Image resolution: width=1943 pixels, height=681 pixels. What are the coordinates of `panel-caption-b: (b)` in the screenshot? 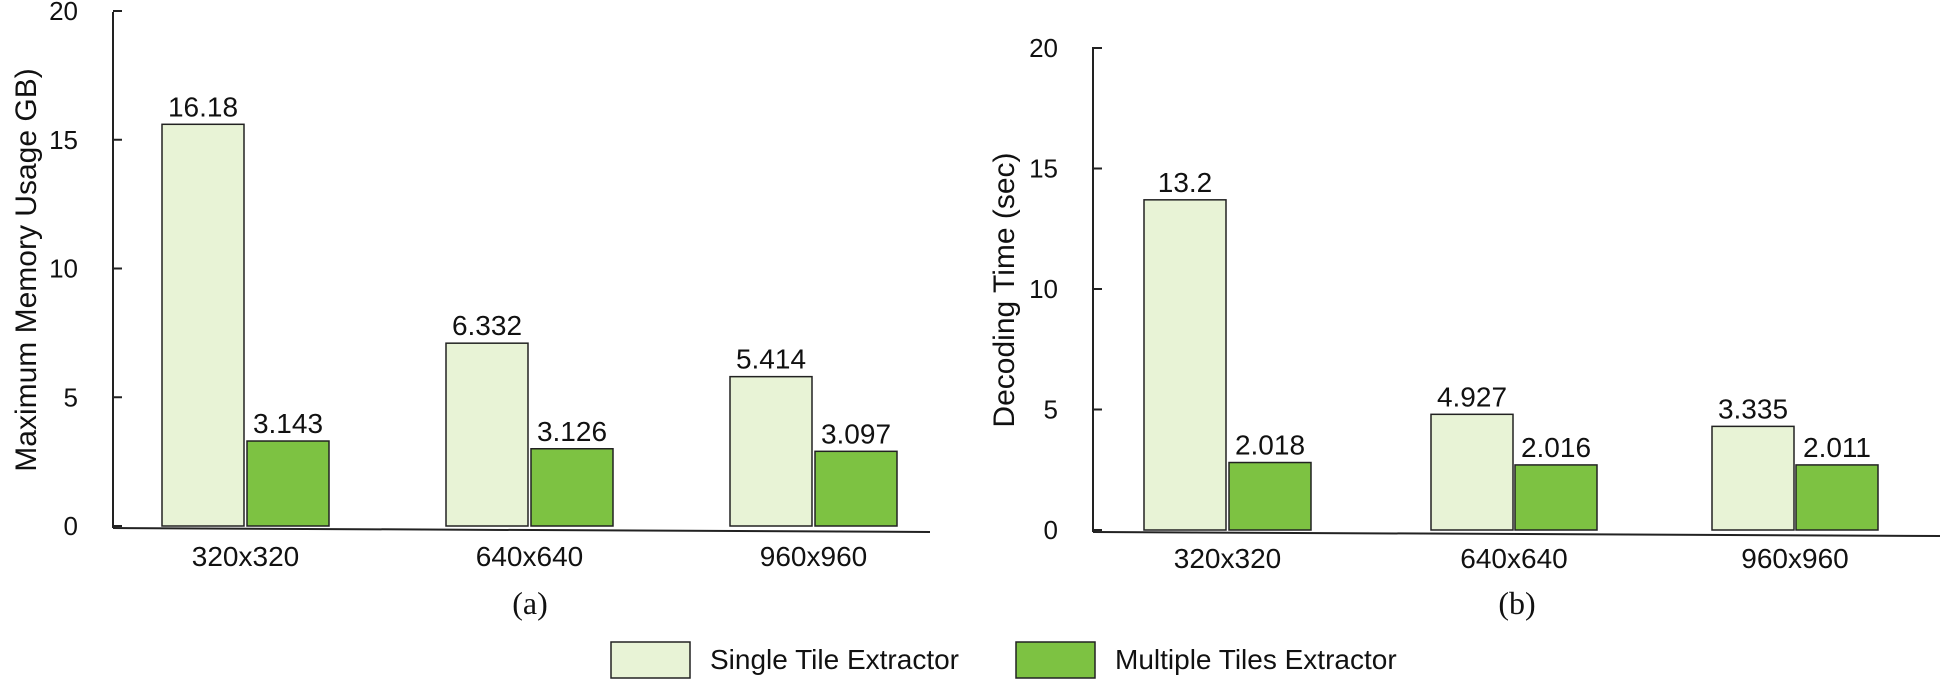 It's located at (1516, 603).